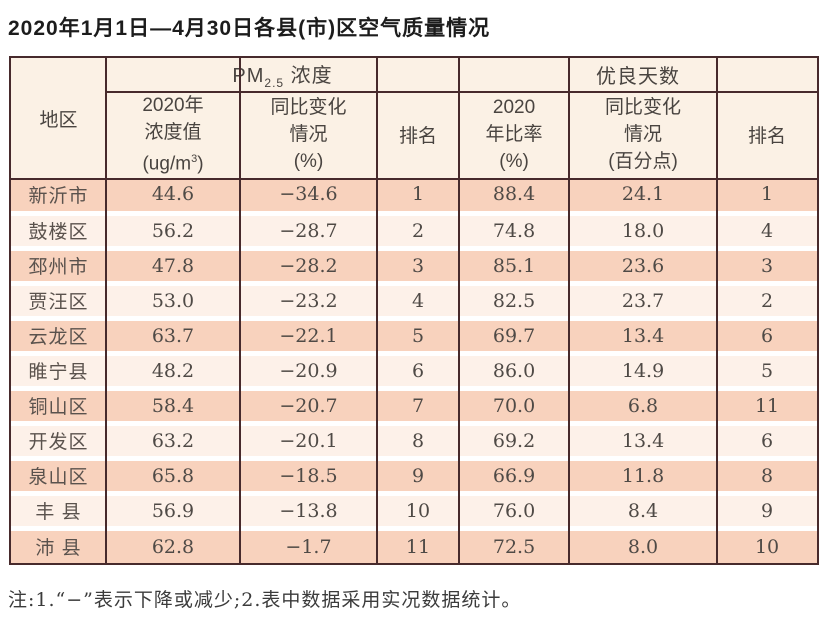 This screenshot has width=825, height=620. Describe the element at coordinates (308, 474) in the screenshot. I see `pm-change-cell: −18.5` at that location.